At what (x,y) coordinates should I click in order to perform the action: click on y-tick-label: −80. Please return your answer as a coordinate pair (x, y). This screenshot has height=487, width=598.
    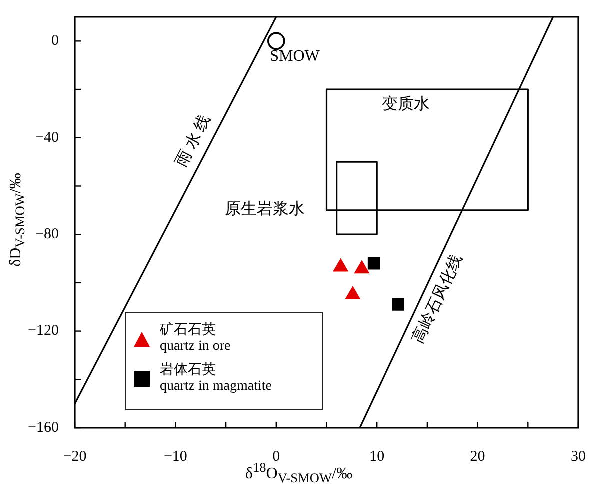
    Looking at the image, I should click on (47, 234).